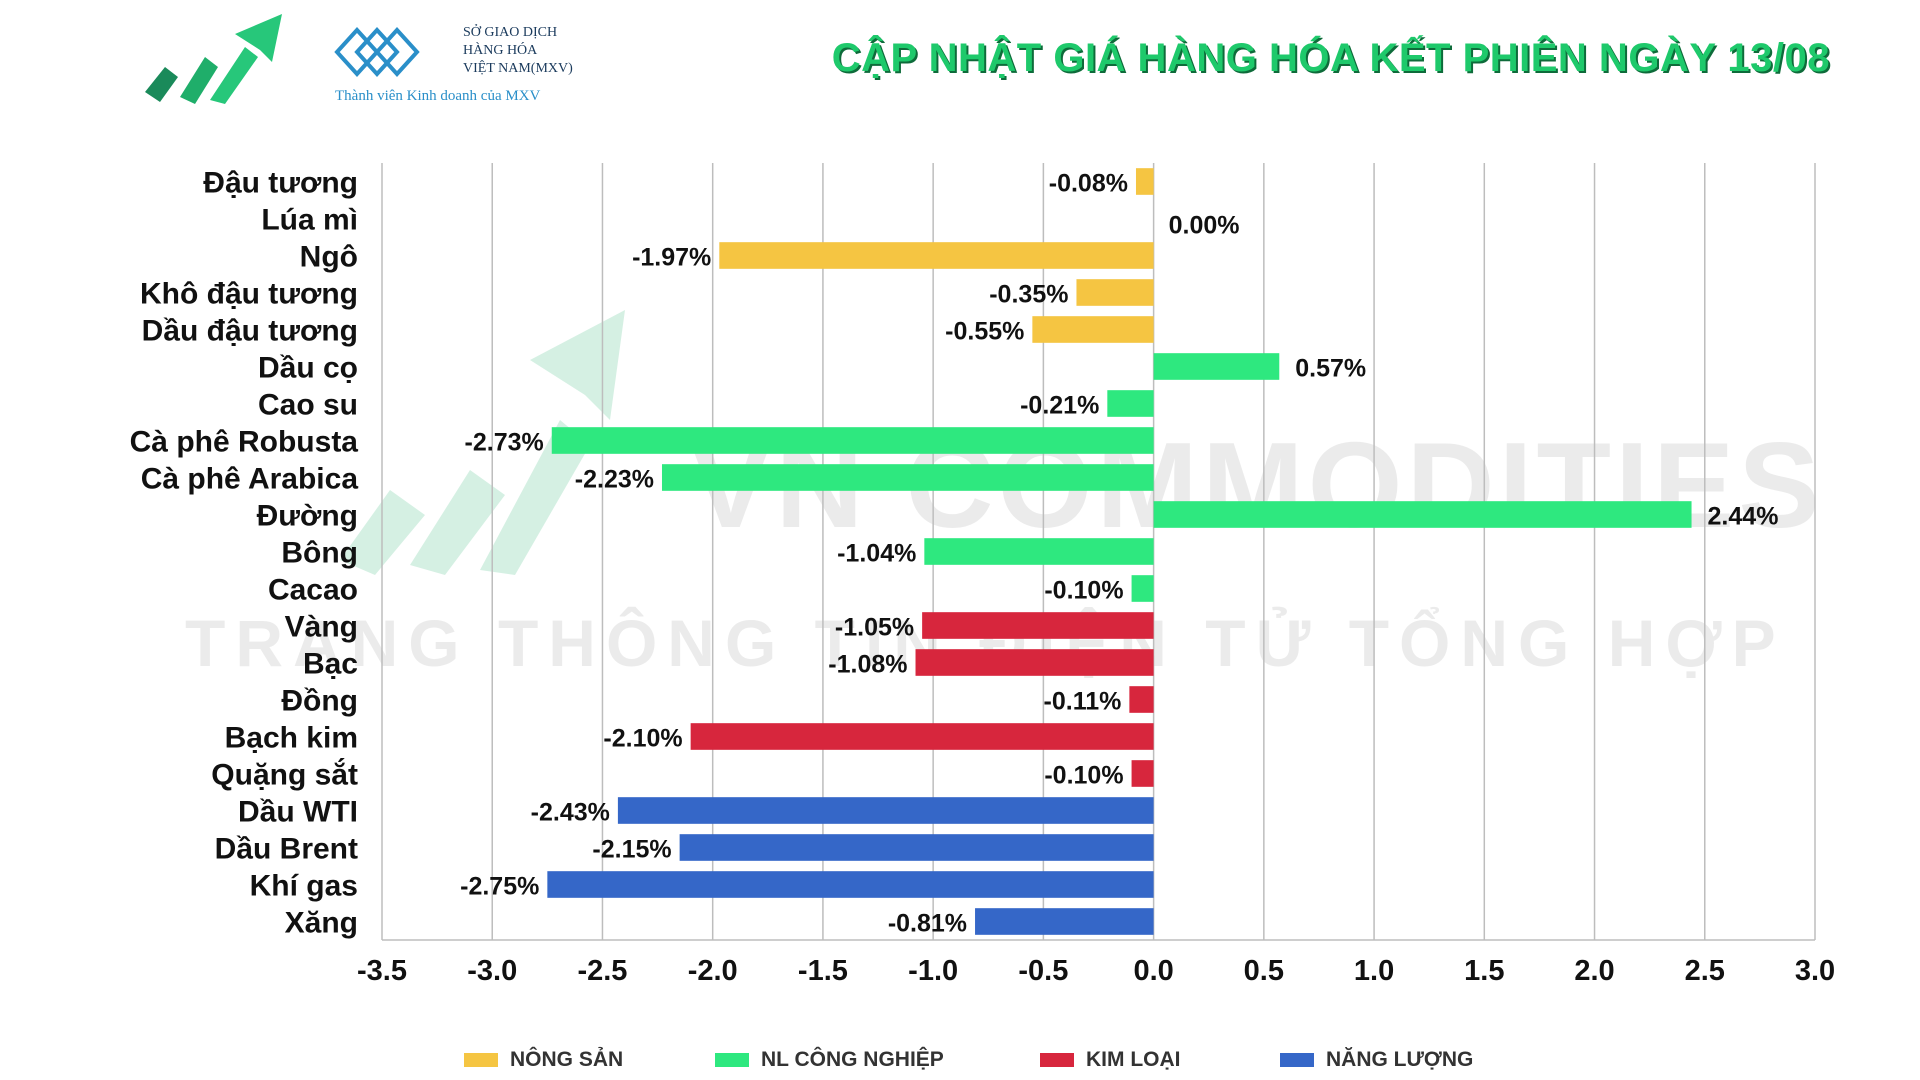  Describe the element at coordinates (1133, 1059) in the screenshot. I see `legend-label: KIM LOẠI` at that location.